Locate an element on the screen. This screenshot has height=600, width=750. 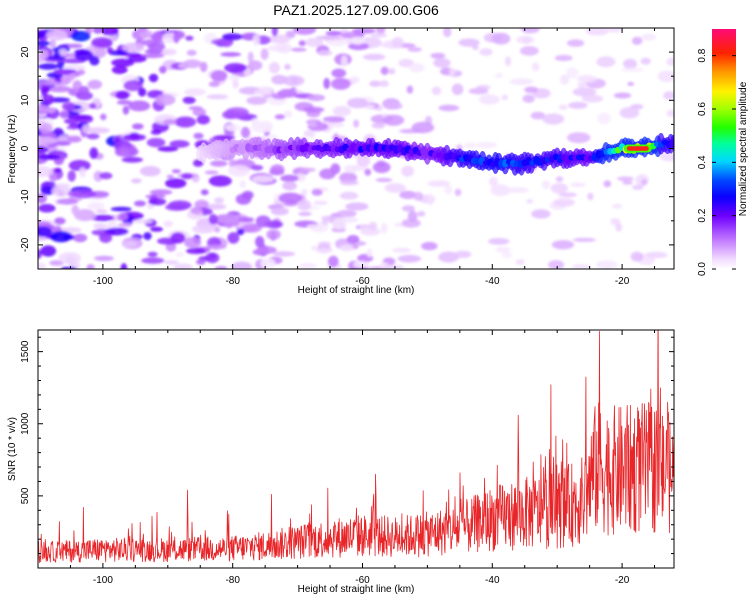
spectrogram-ridge-core is located at coordinates (671, 143).